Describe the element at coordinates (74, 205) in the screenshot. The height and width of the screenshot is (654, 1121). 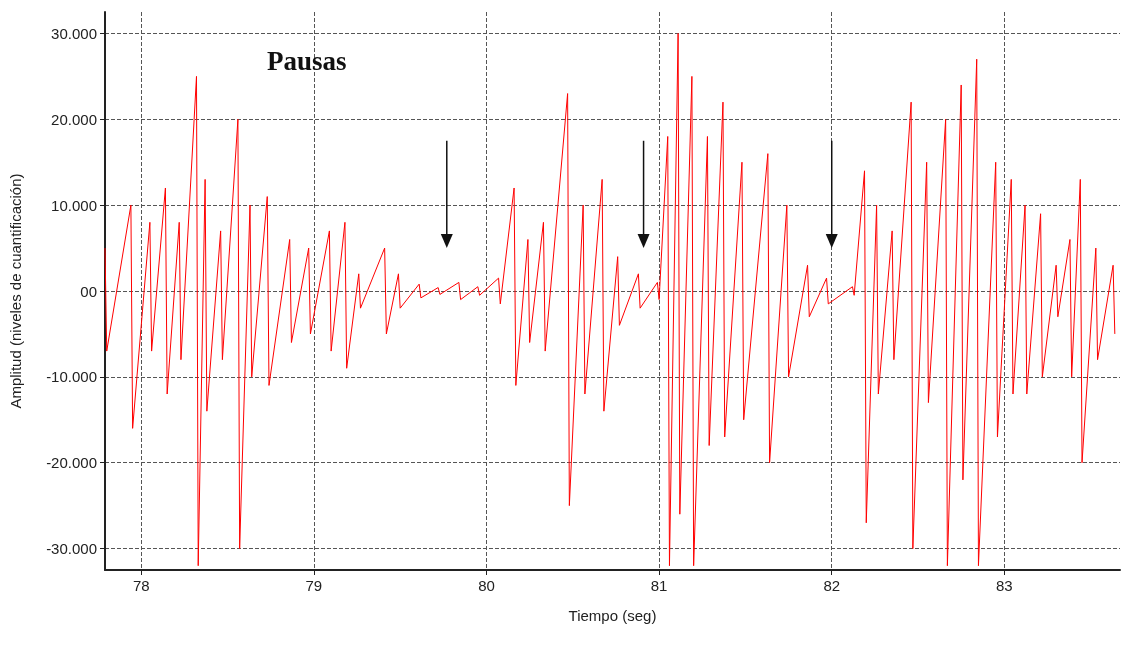
I see `y-tick-label: 10.000` at that location.